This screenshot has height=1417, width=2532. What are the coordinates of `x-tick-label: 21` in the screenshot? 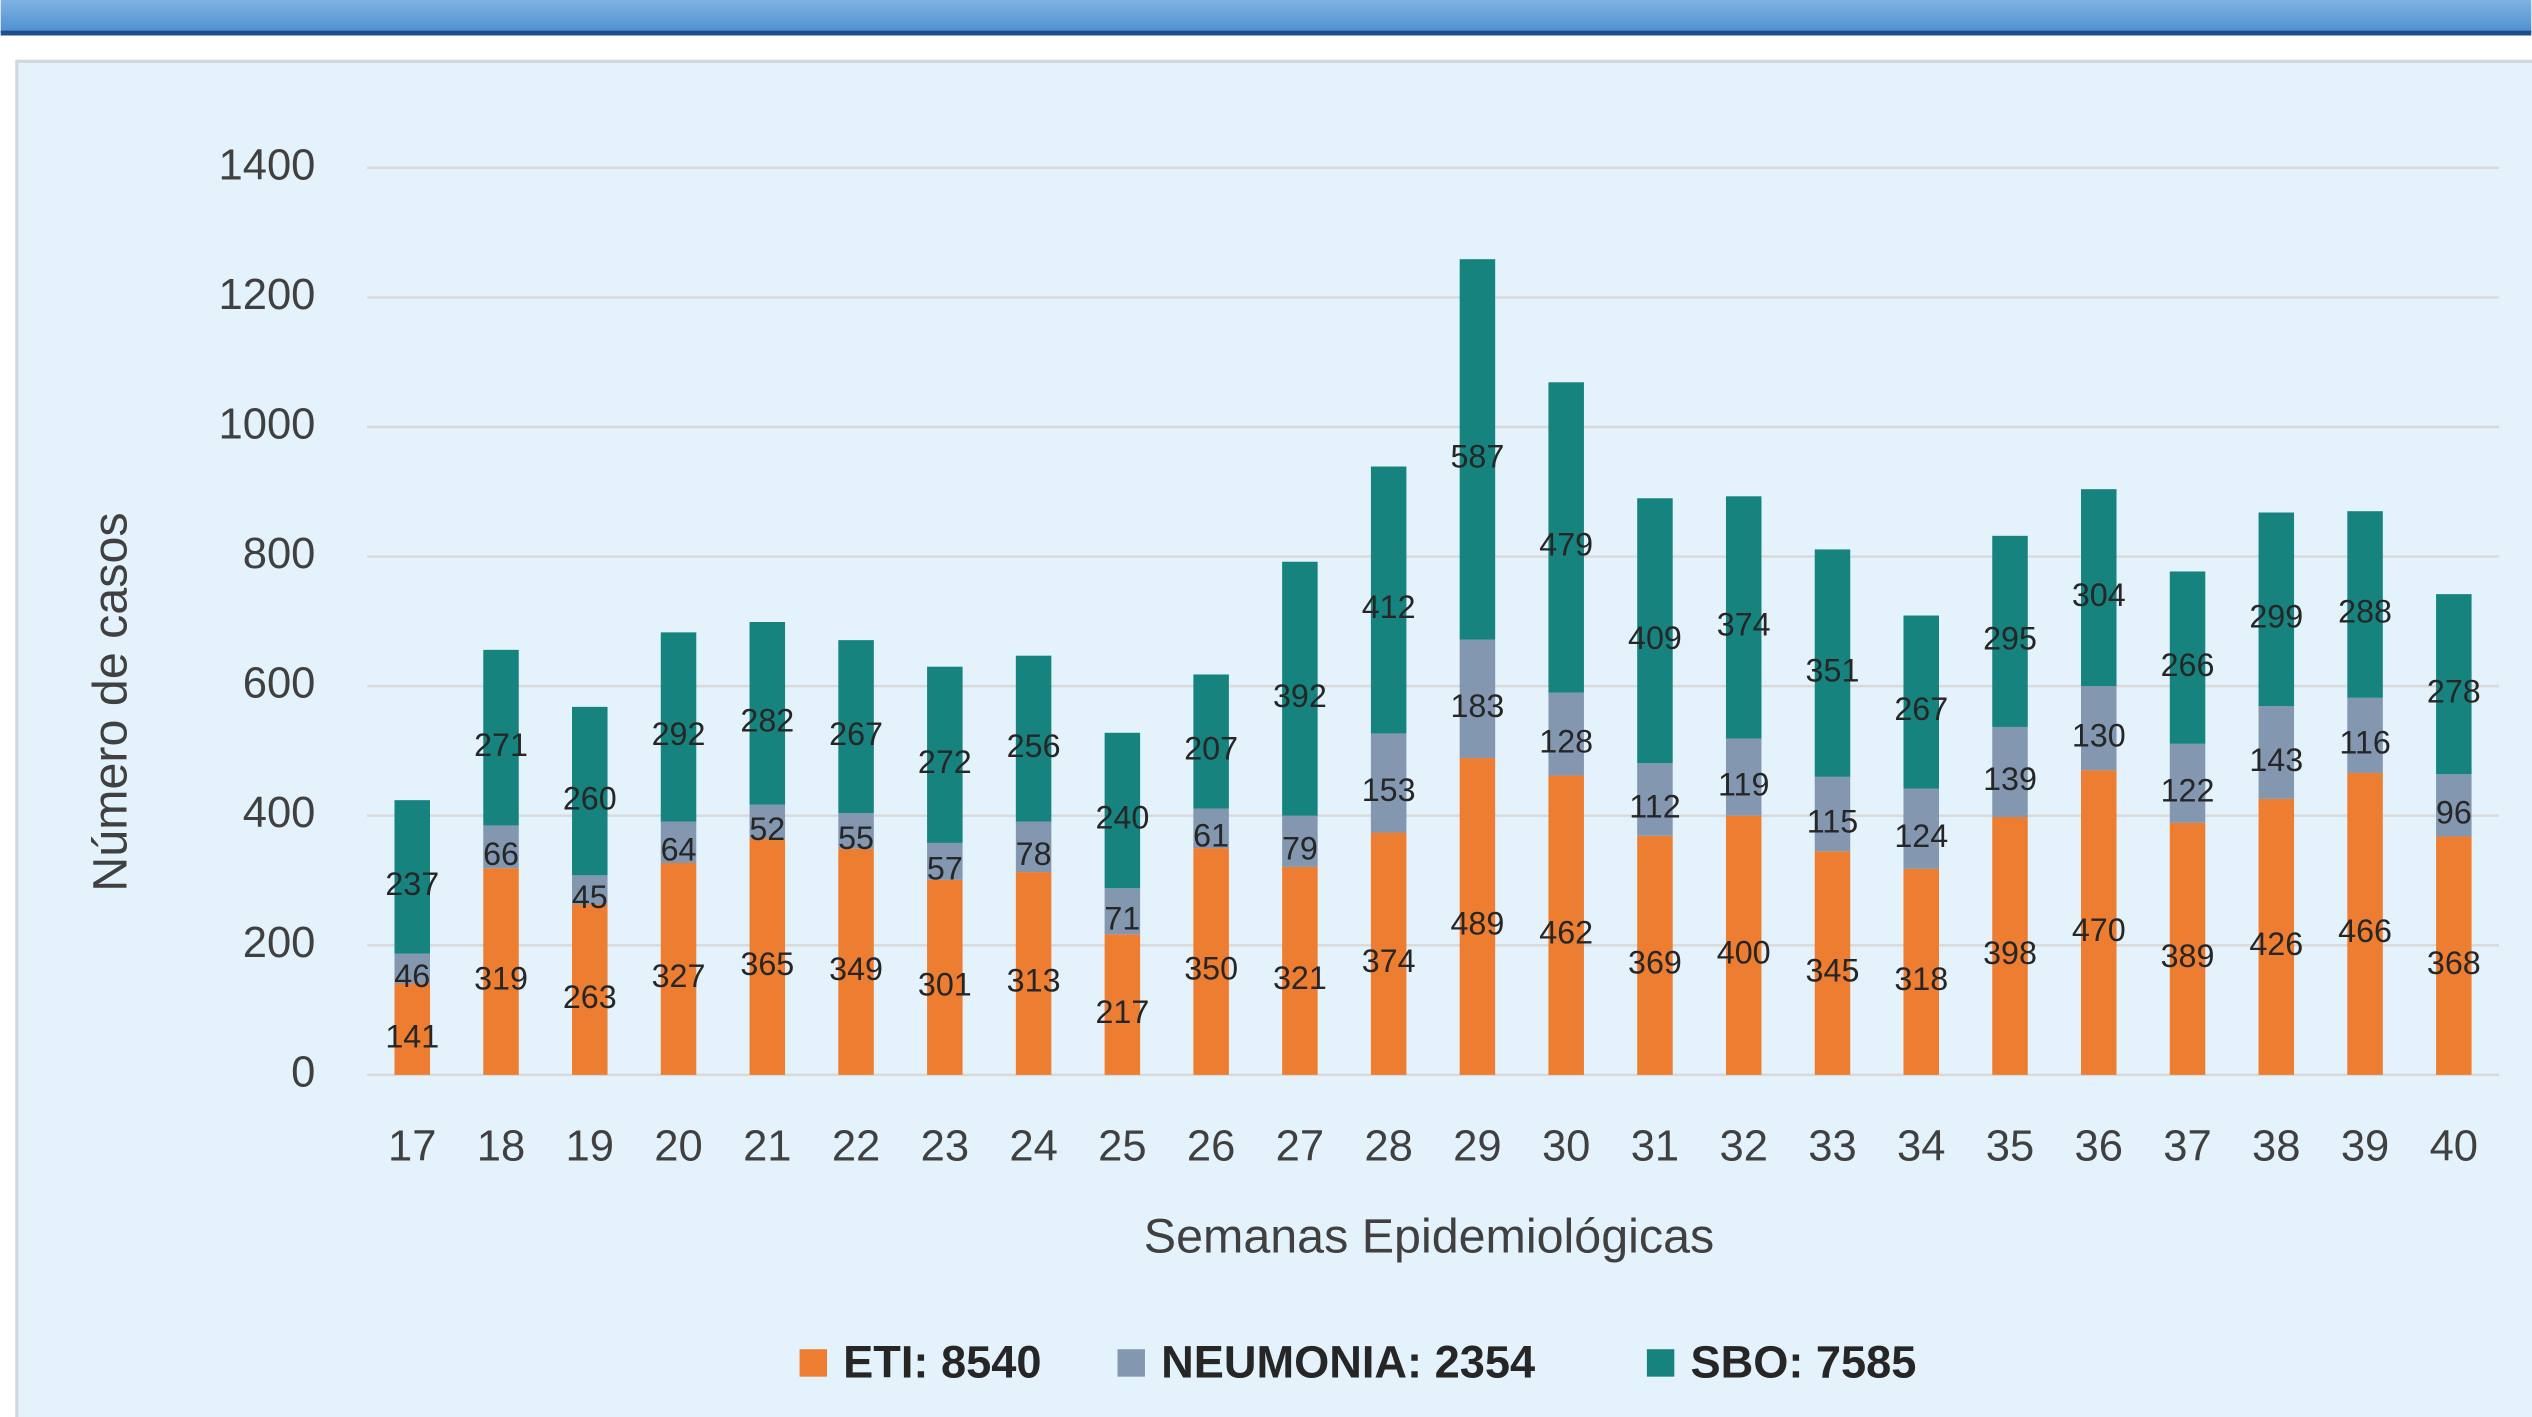 It's located at (767, 1147).